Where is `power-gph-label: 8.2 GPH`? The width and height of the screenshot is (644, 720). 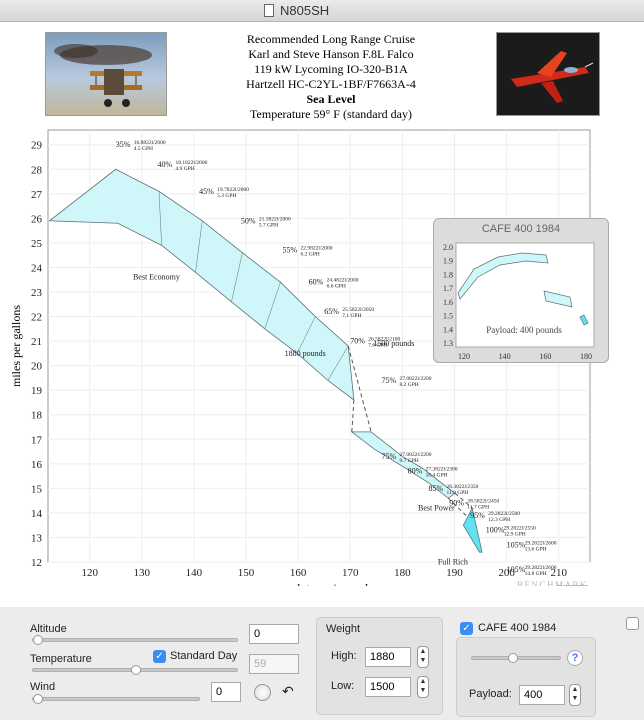 power-gph-label: 8.2 GPH is located at coordinates (409, 385).